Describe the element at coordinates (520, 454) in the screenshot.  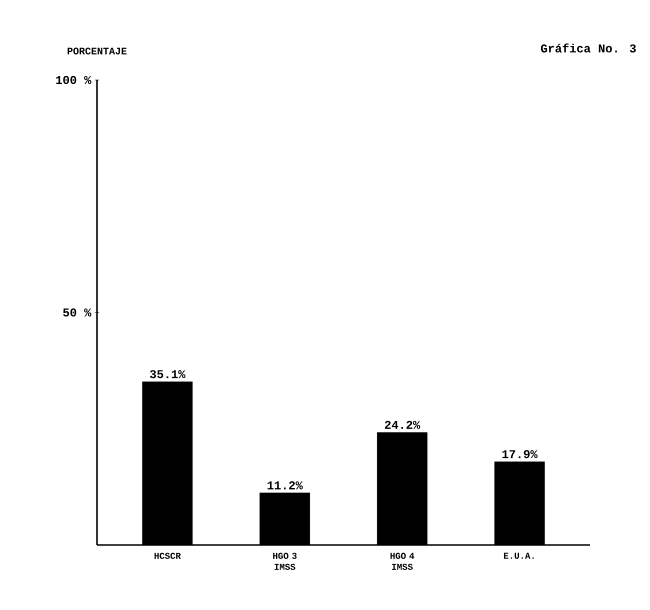
I see `data-label: 17.9%` at that location.